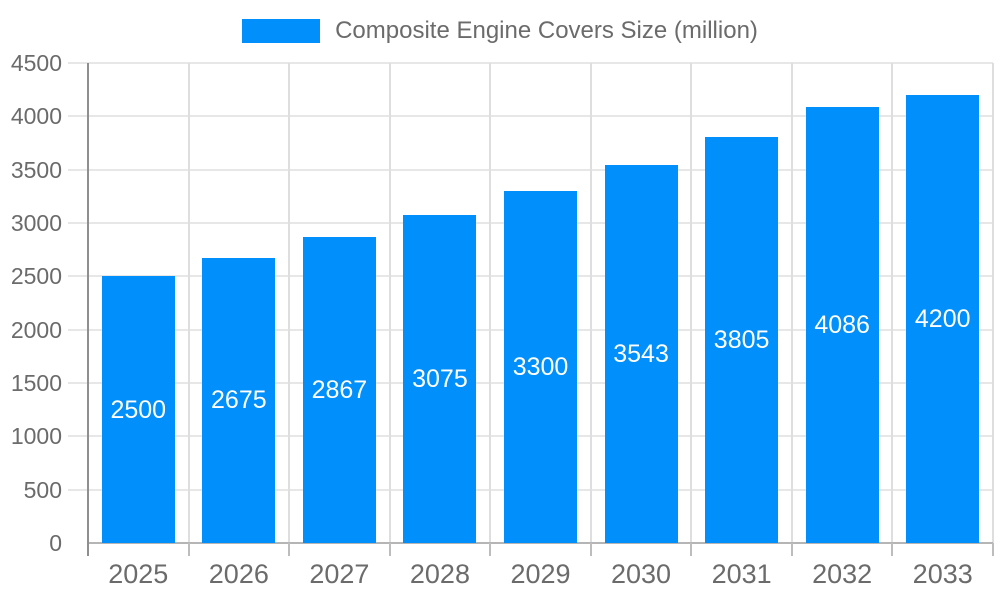 The width and height of the screenshot is (1000, 600). I want to click on x-axis-tick-label: 2029, so click(540, 574).